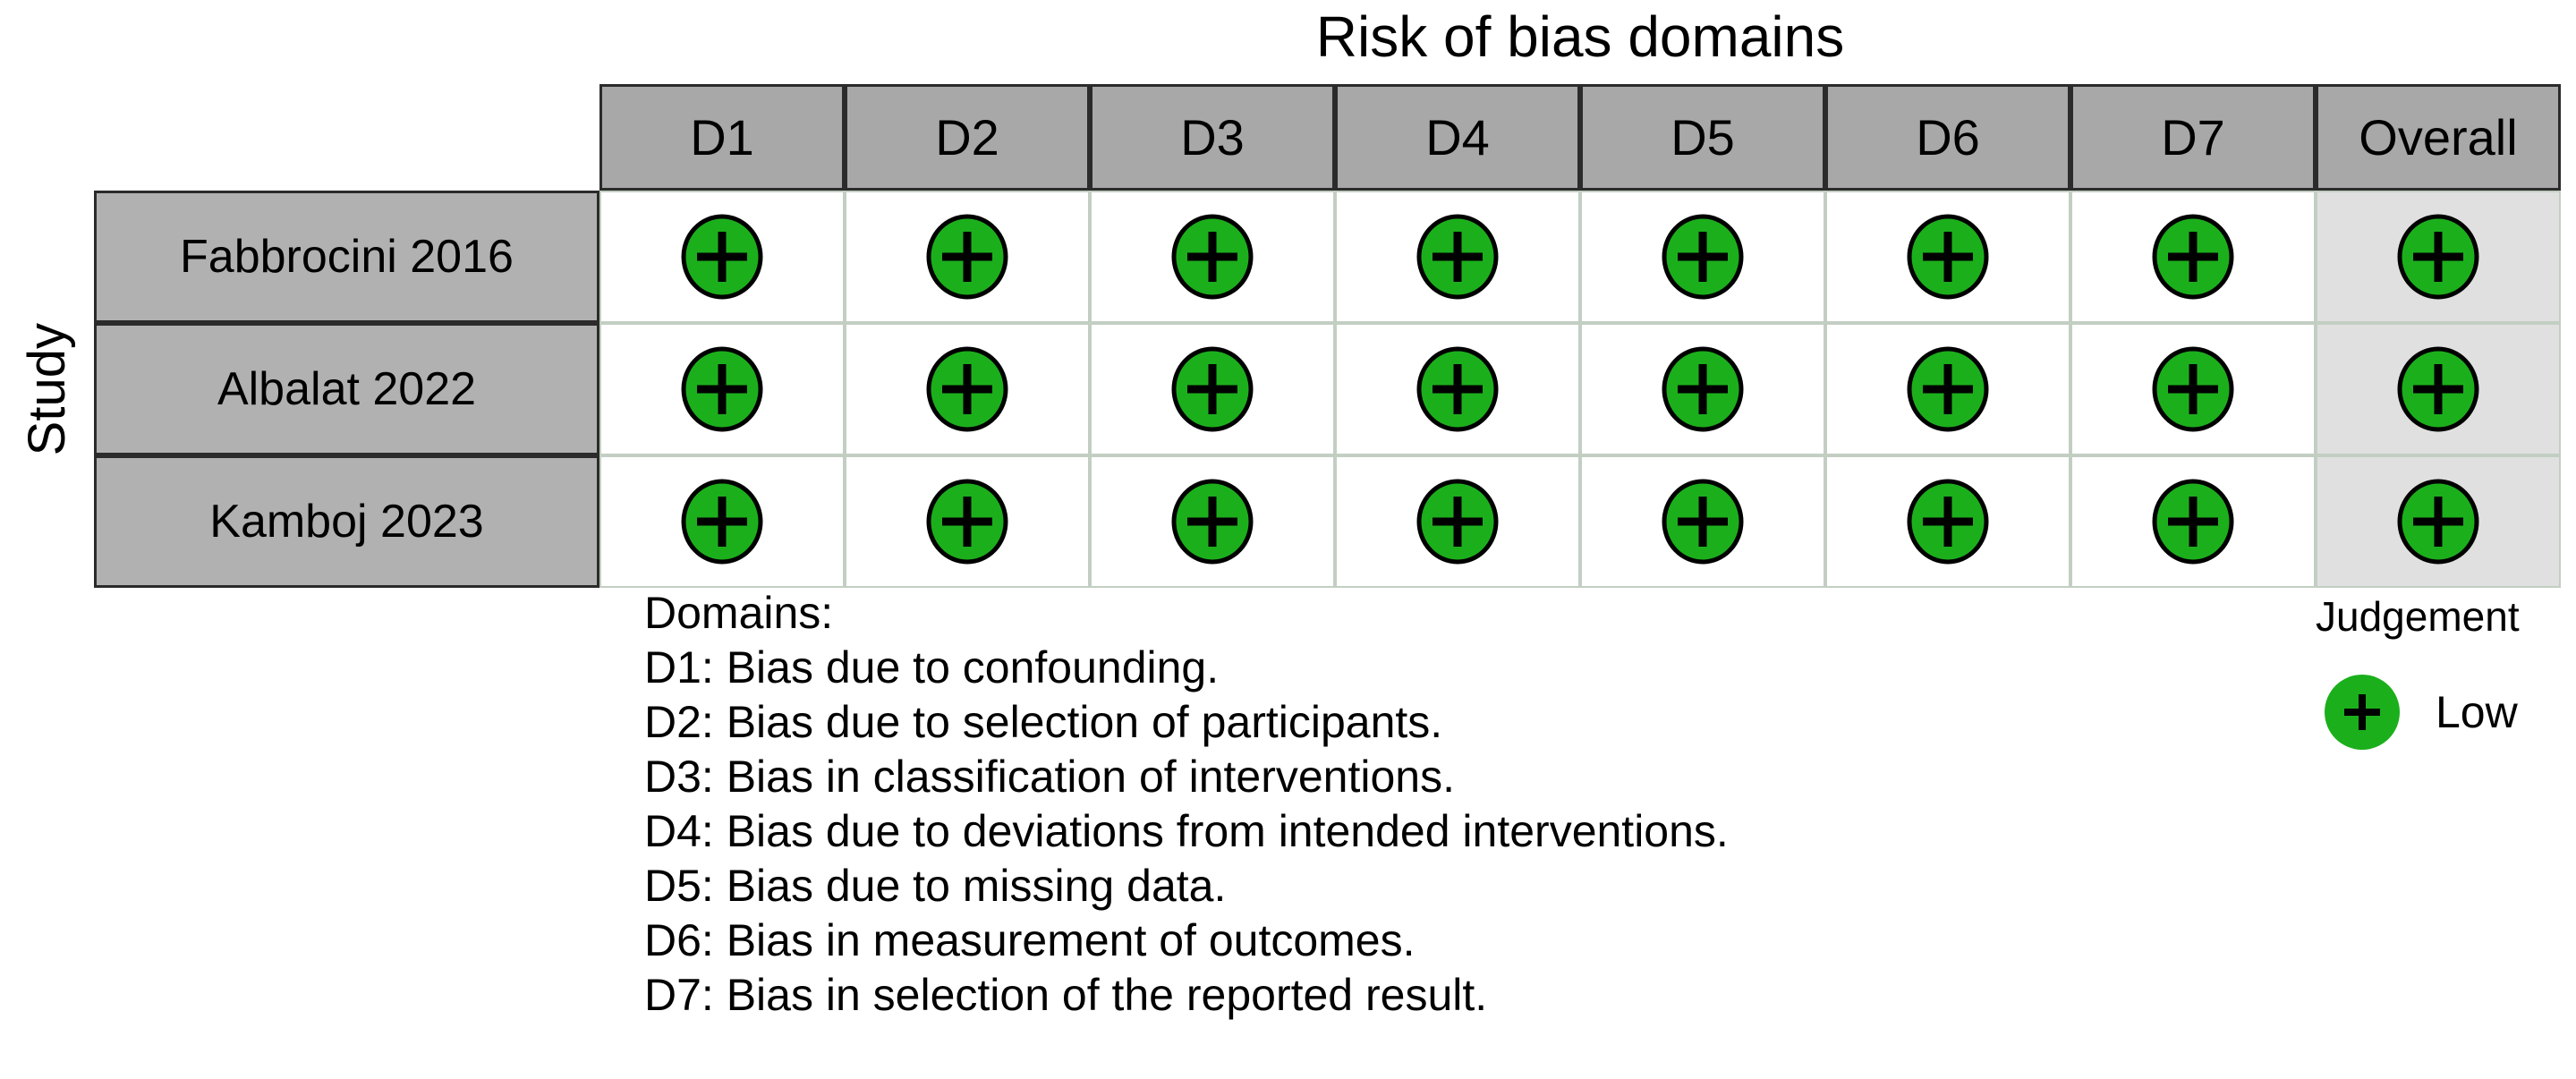 This screenshot has width=2576, height=1079. Describe the element at coordinates (346, 257) in the screenshot. I see `study-label: Fabbrocini 2016` at that location.